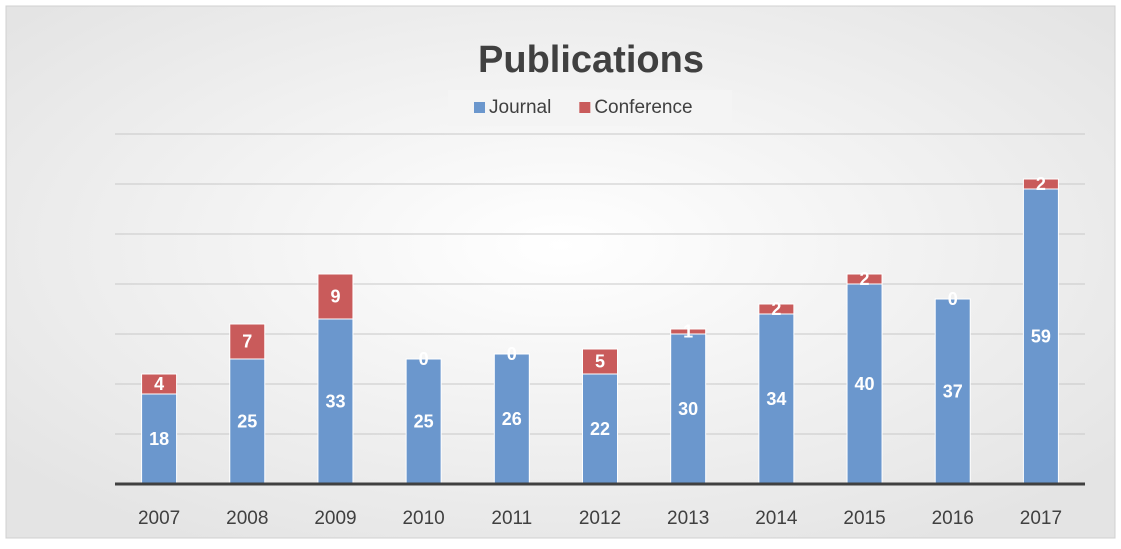 This screenshot has height=549, width=1121. Describe the element at coordinates (688, 409) in the screenshot. I see `data-label: 30` at that location.